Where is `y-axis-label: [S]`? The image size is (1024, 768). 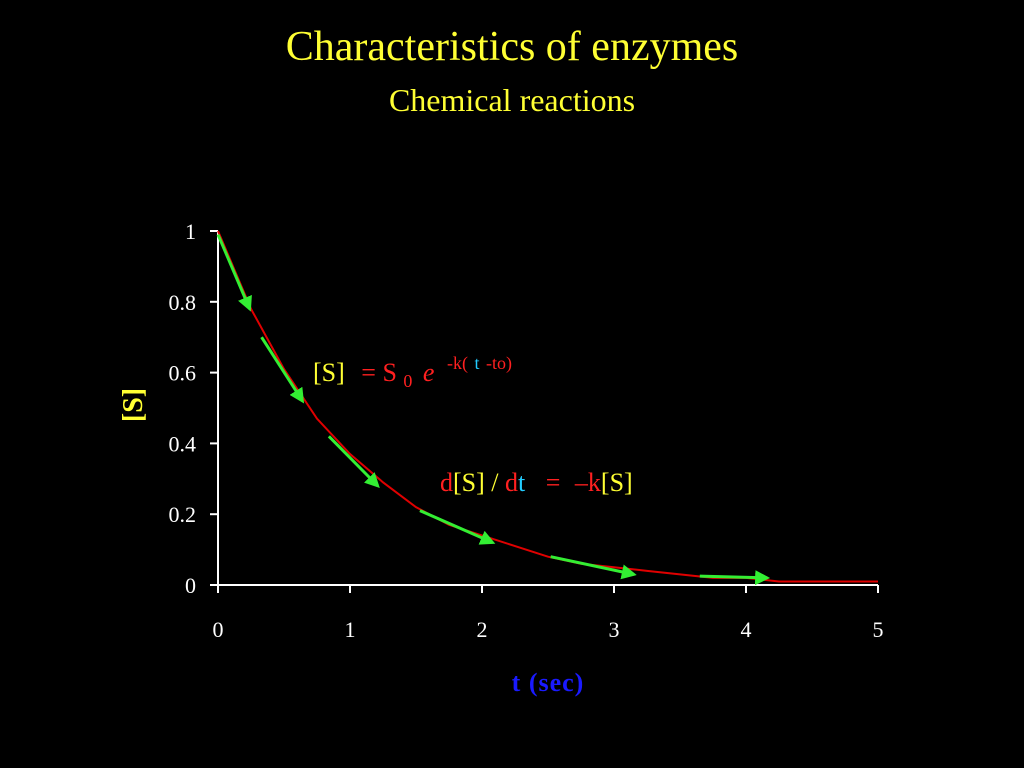
y-axis-label: [S] is located at coordinates (133, 405).